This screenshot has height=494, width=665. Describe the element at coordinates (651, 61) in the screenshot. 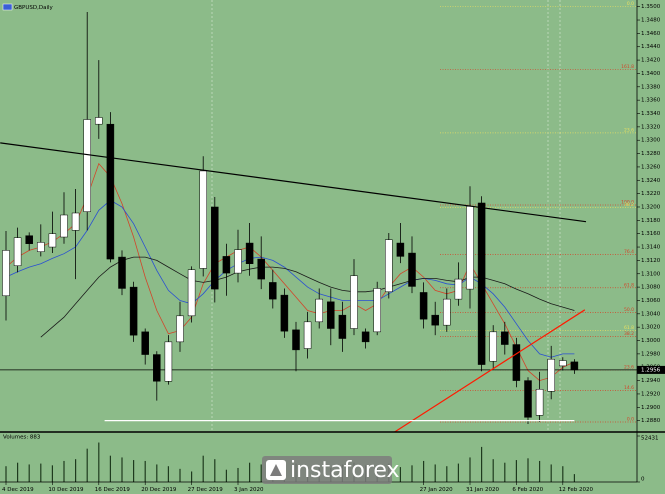

I see `y-tick-label: 1.3420` at that location.